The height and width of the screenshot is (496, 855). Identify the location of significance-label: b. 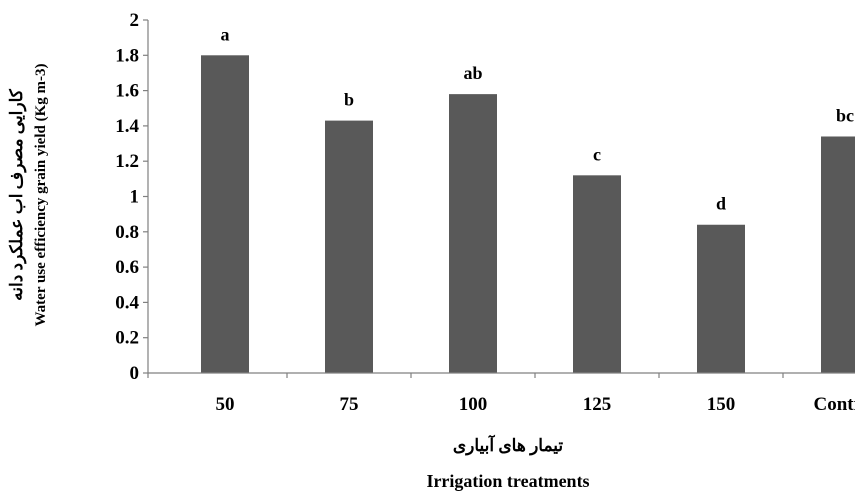
(349, 100).